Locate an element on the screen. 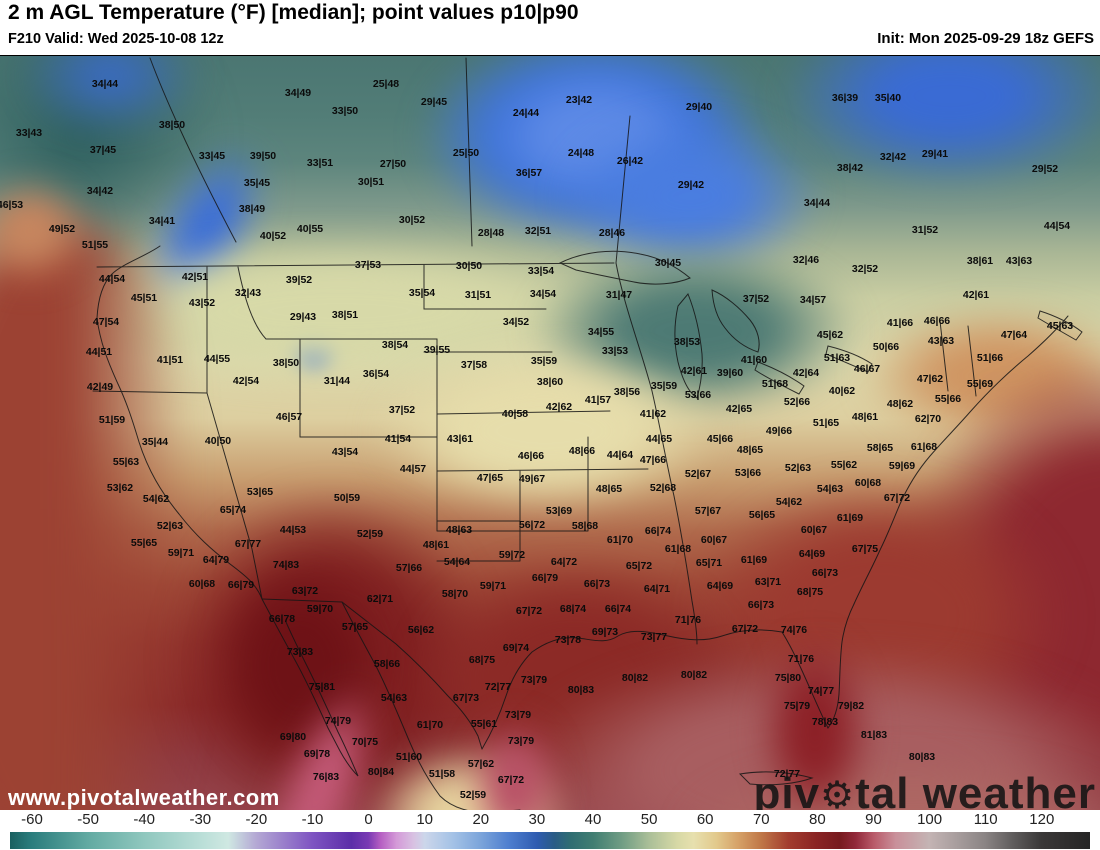  point-value: 44|64 is located at coordinates (620, 455).